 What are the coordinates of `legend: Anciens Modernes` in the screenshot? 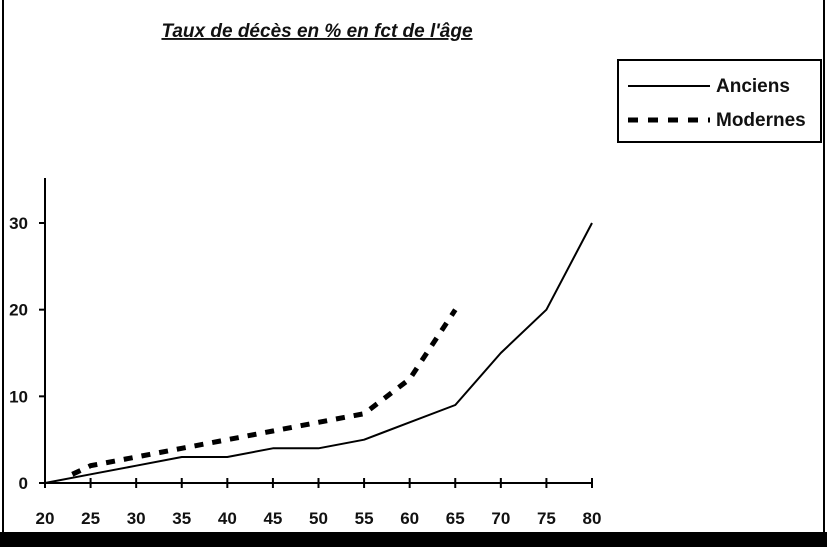 It's located at (719, 101).